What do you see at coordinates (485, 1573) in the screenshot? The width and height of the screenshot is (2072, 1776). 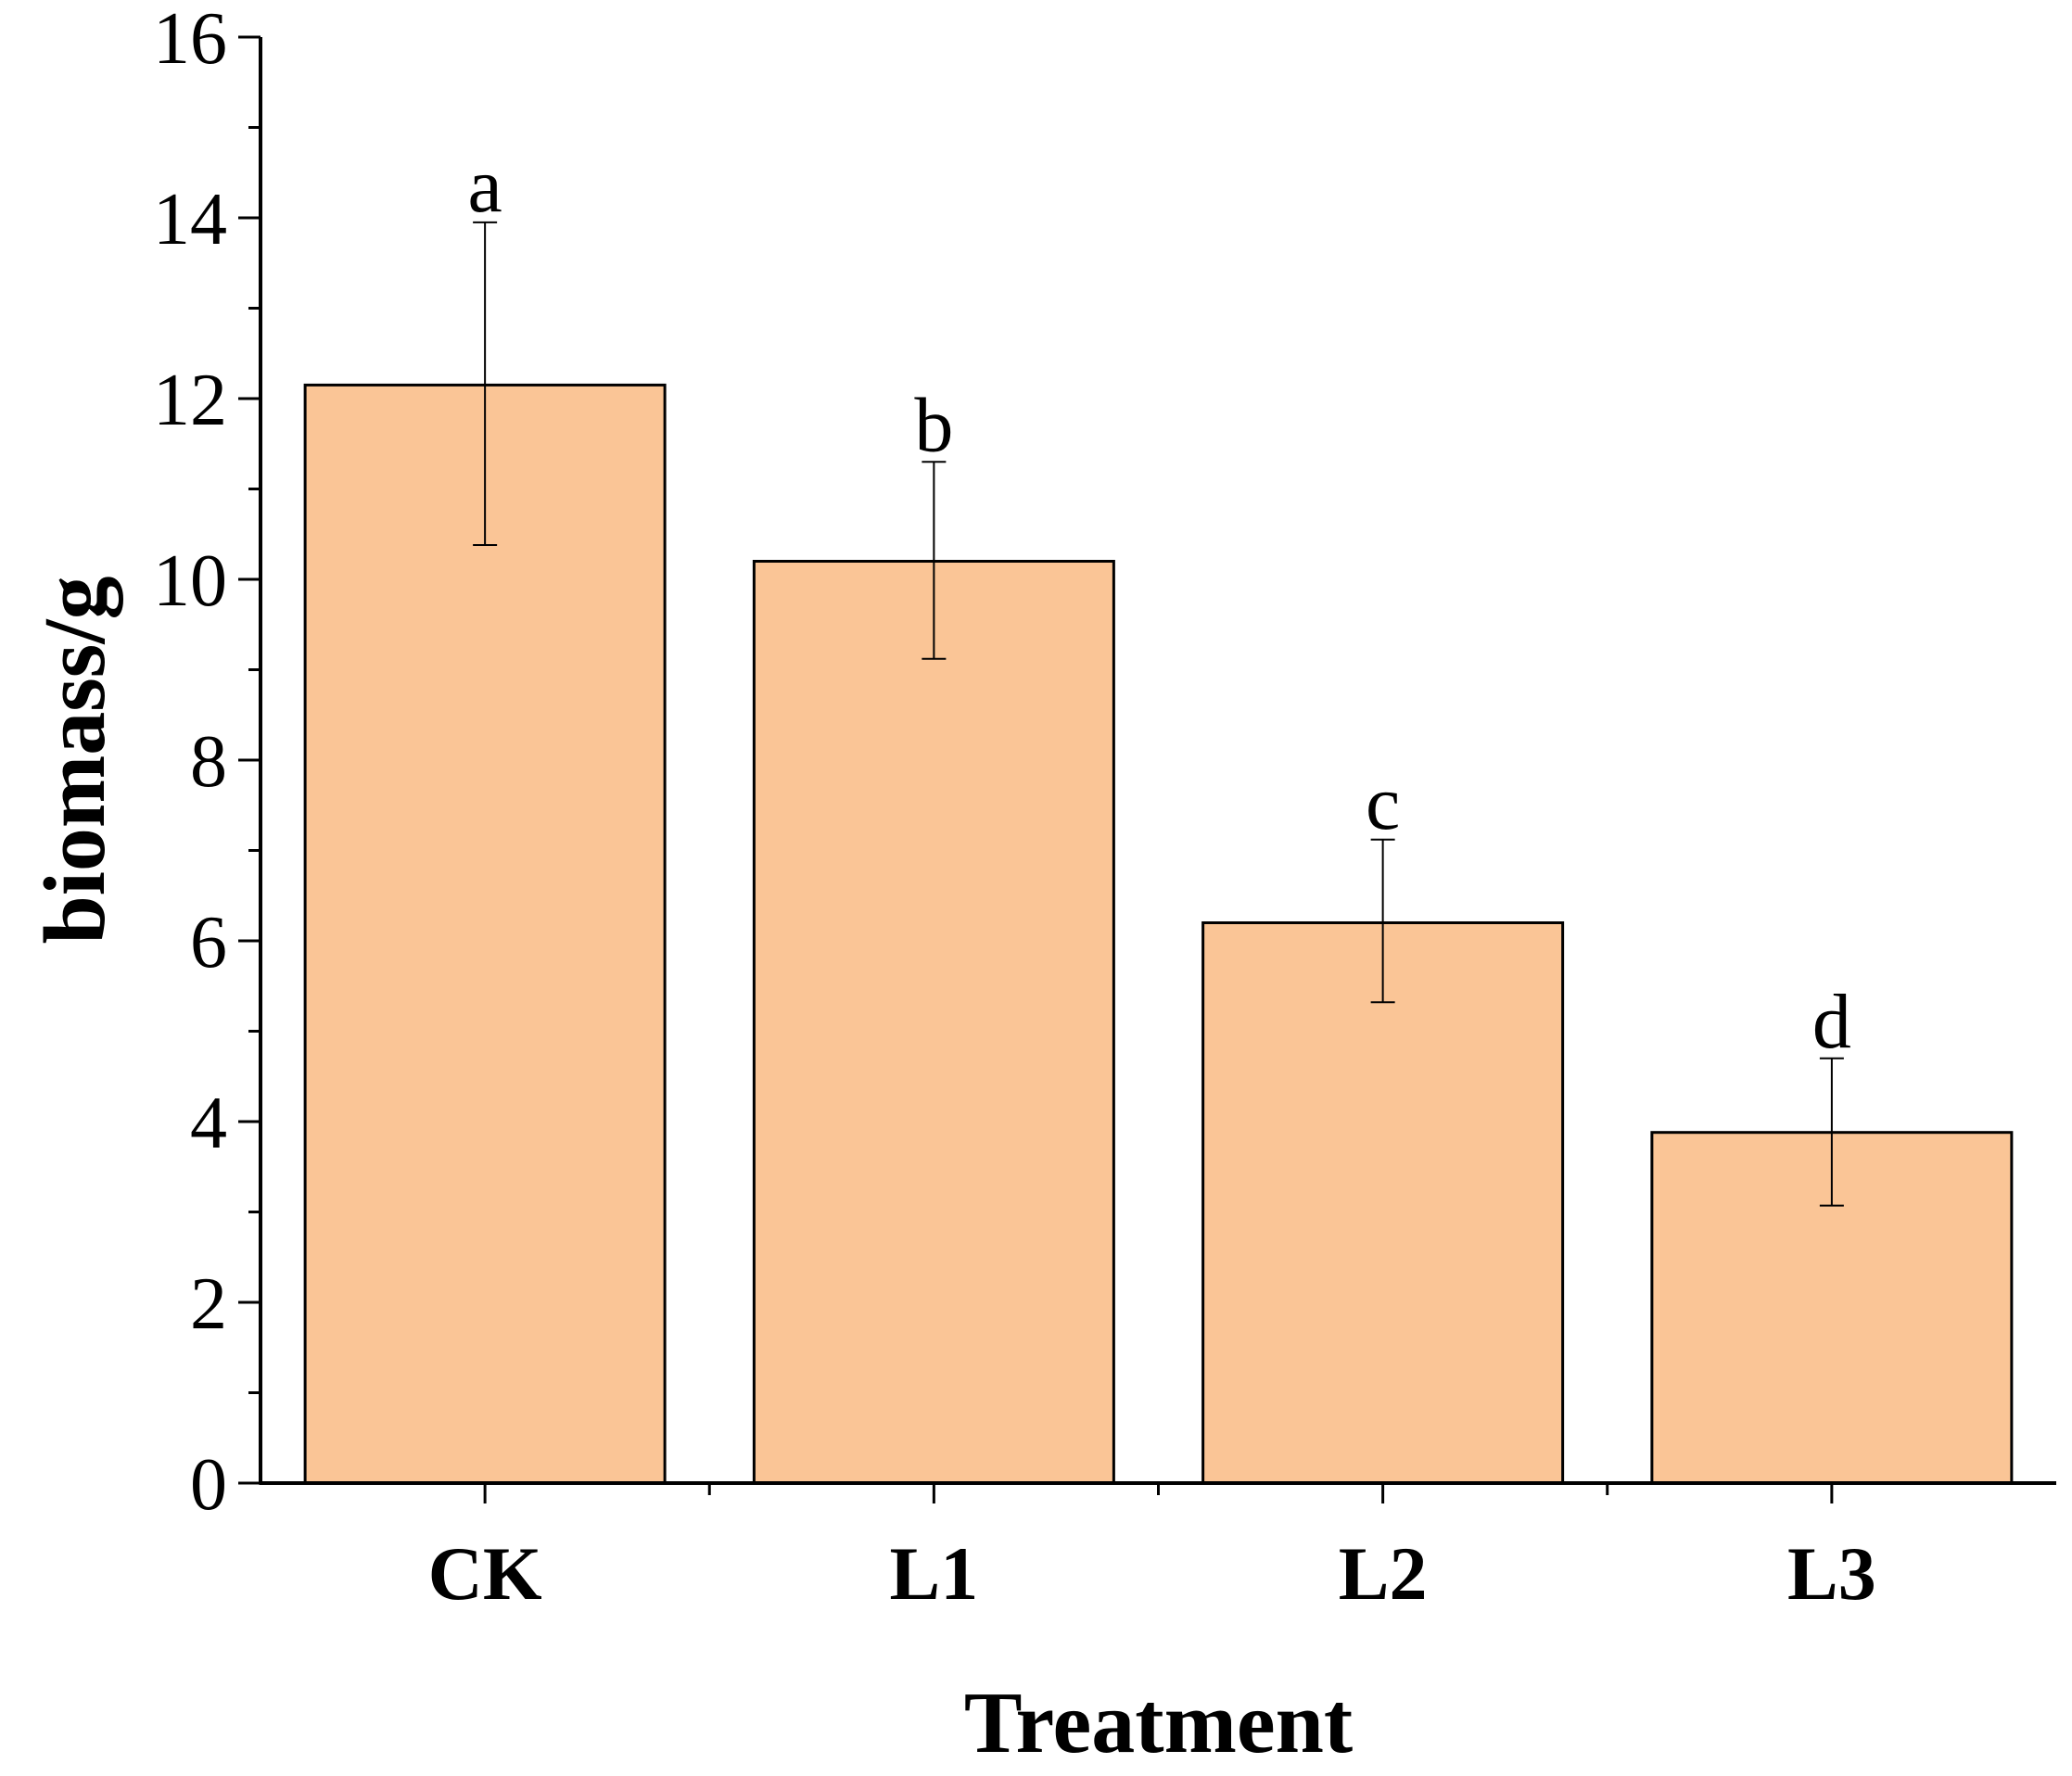 I see `x-tick-label-ck: CK` at bounding box center [485, 1573].